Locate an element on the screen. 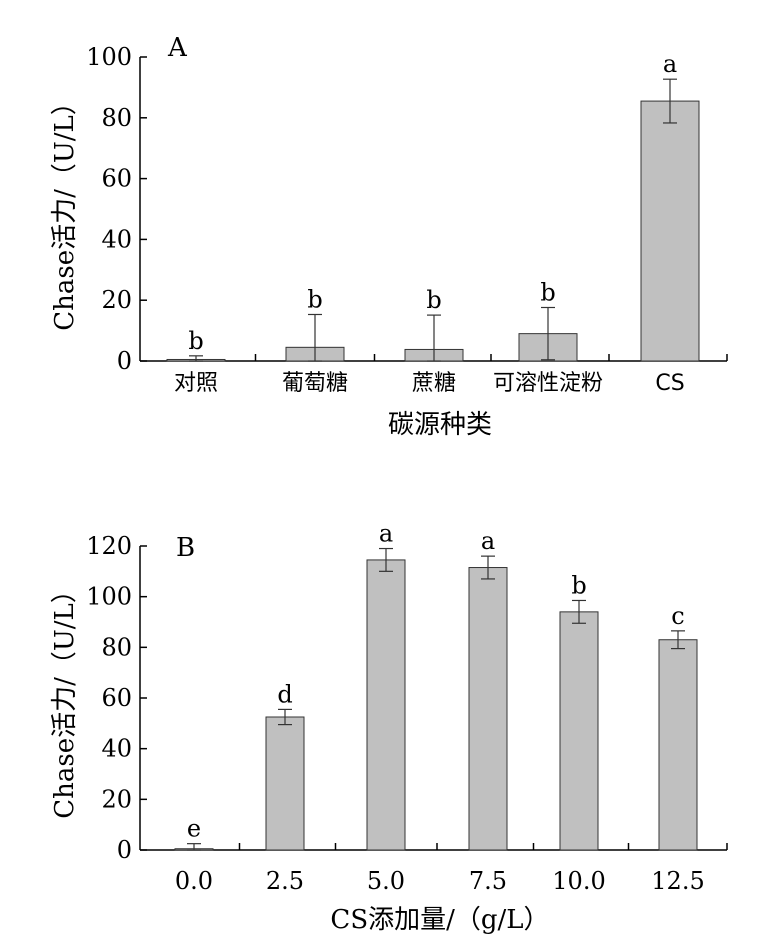 The image size is (776, 951). panel-b-category-label: 5.0 is located at coordinates (386, 881).